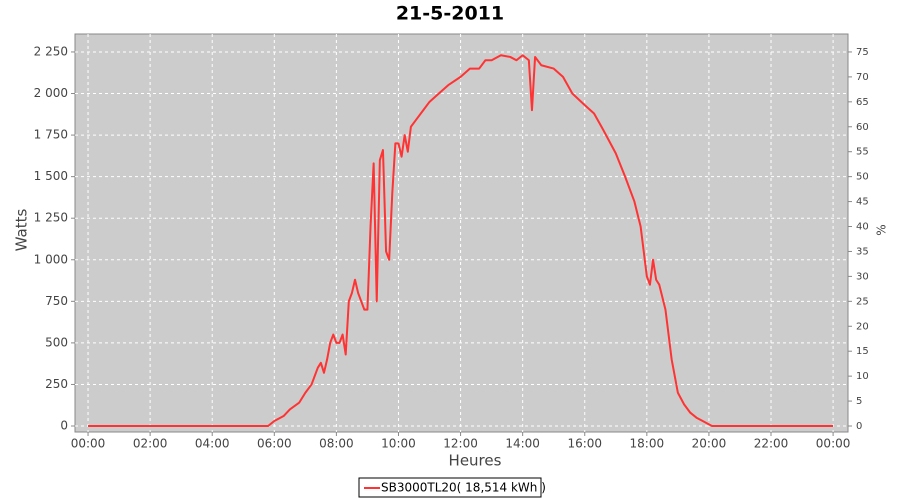 The image size is (900, 500). I want to click on legend-box, so click(450, 487).